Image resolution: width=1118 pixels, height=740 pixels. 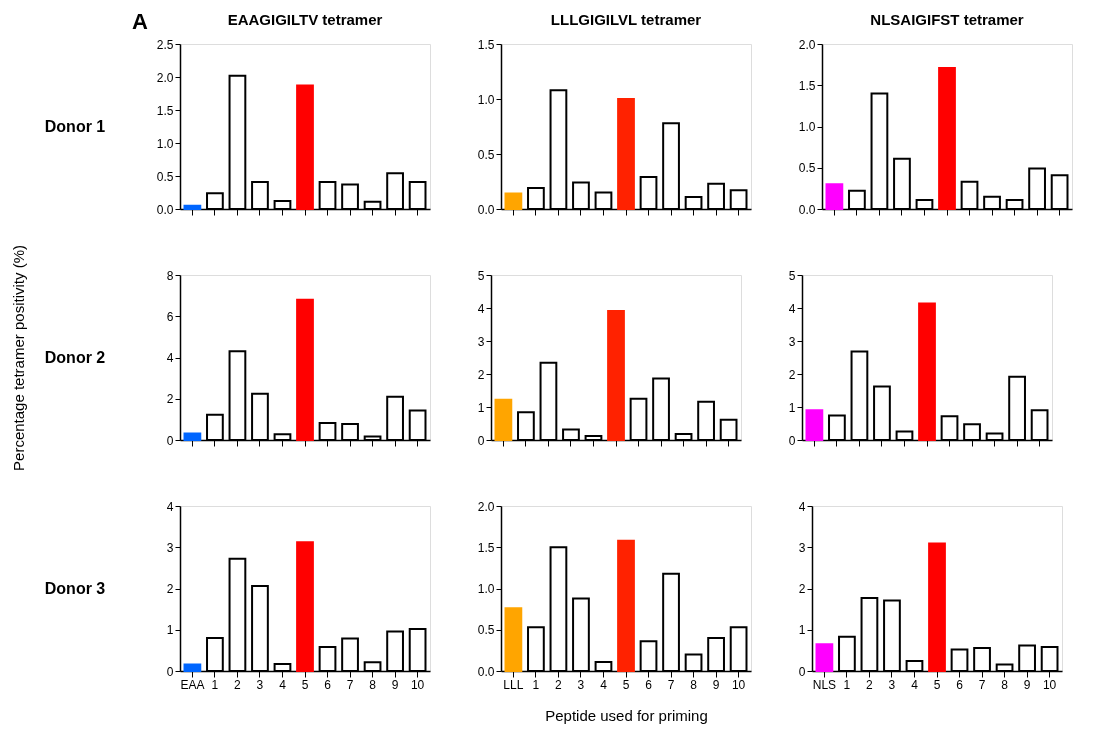 I want to click on x-tick-label: NLS, so click(x=824, y=684).